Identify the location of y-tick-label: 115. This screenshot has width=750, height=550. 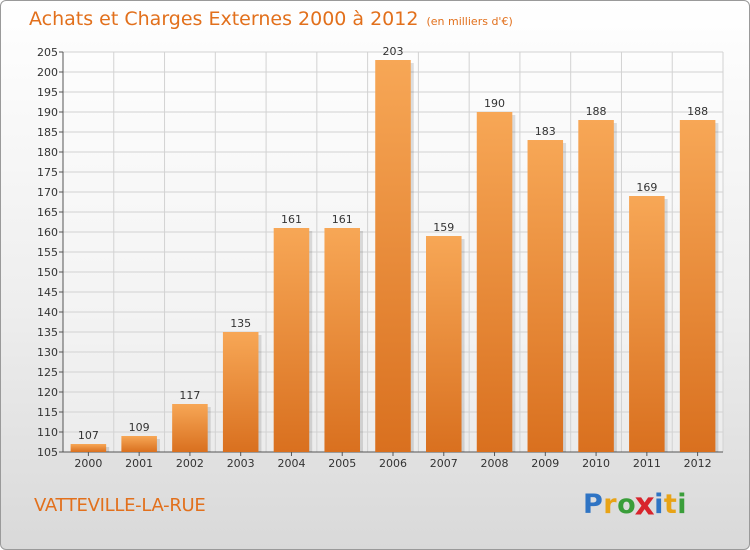
(47, 412).